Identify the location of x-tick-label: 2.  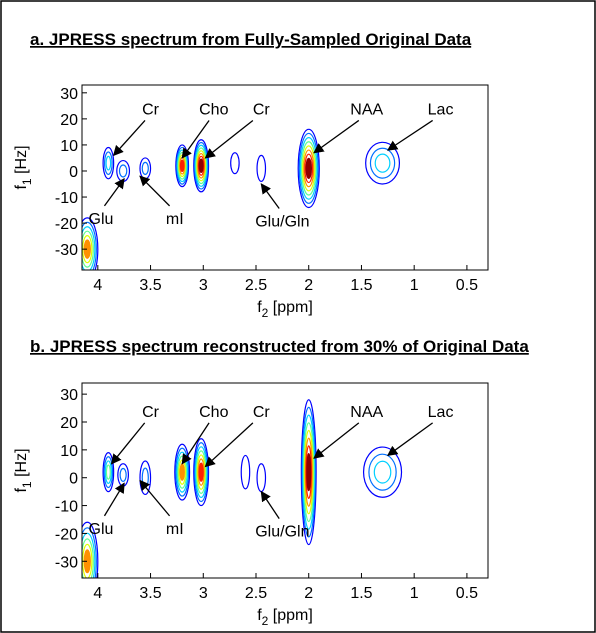
(308, 285).